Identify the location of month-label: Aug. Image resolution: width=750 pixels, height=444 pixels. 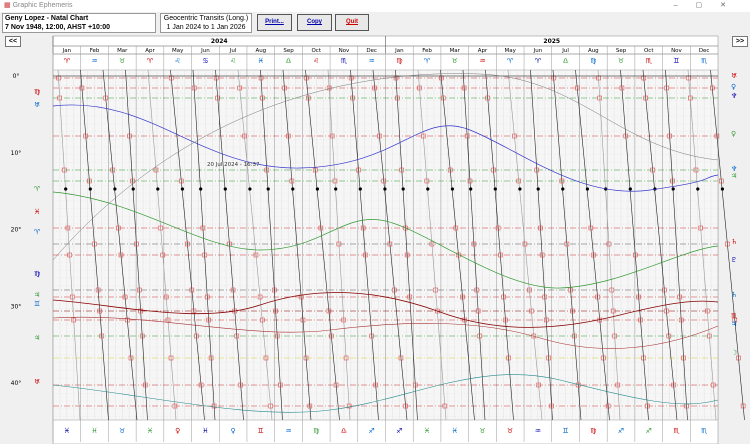
(260, 51).